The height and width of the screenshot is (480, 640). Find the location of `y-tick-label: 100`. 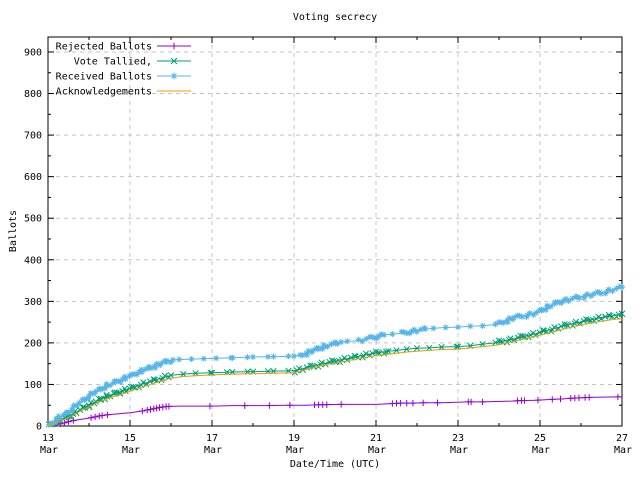

y-tick-label: 100 is located at coordinates (33, 385).